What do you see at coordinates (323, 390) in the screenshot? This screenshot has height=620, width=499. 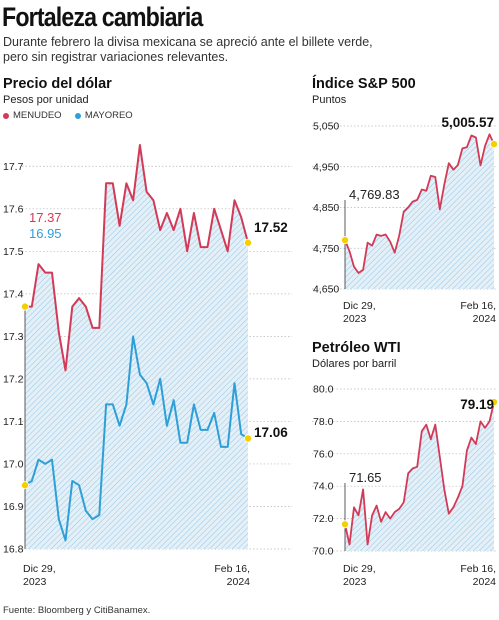 I see `wti-ytick-label: 80.0` at bounding box center [323, 390].